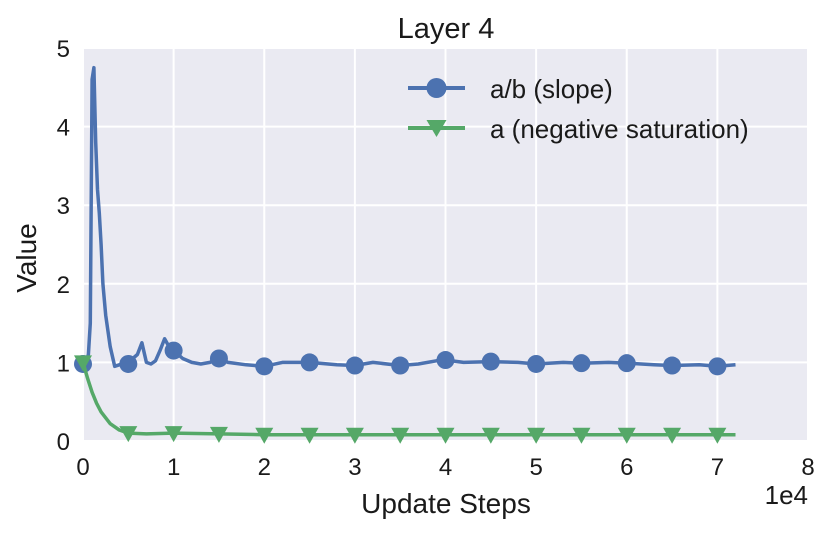 Image resolution: width=830 pixels, height=537 pixels. I want to click on legend: a/b (slope) a (negative saturation), so click(578, 109).